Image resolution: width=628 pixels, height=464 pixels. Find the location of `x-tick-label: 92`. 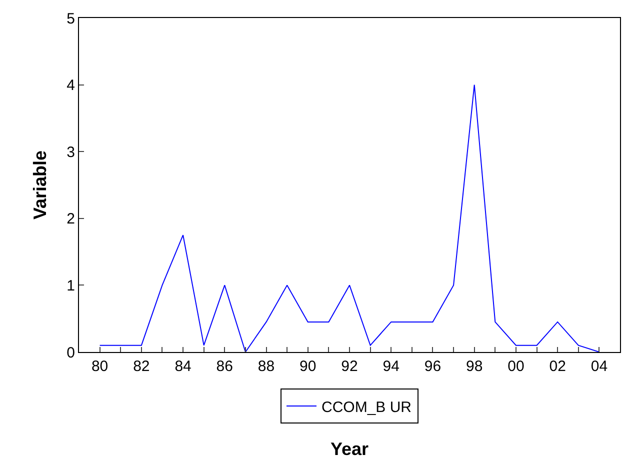

x-tick-label: 92 is located at coordinates (349, 366).